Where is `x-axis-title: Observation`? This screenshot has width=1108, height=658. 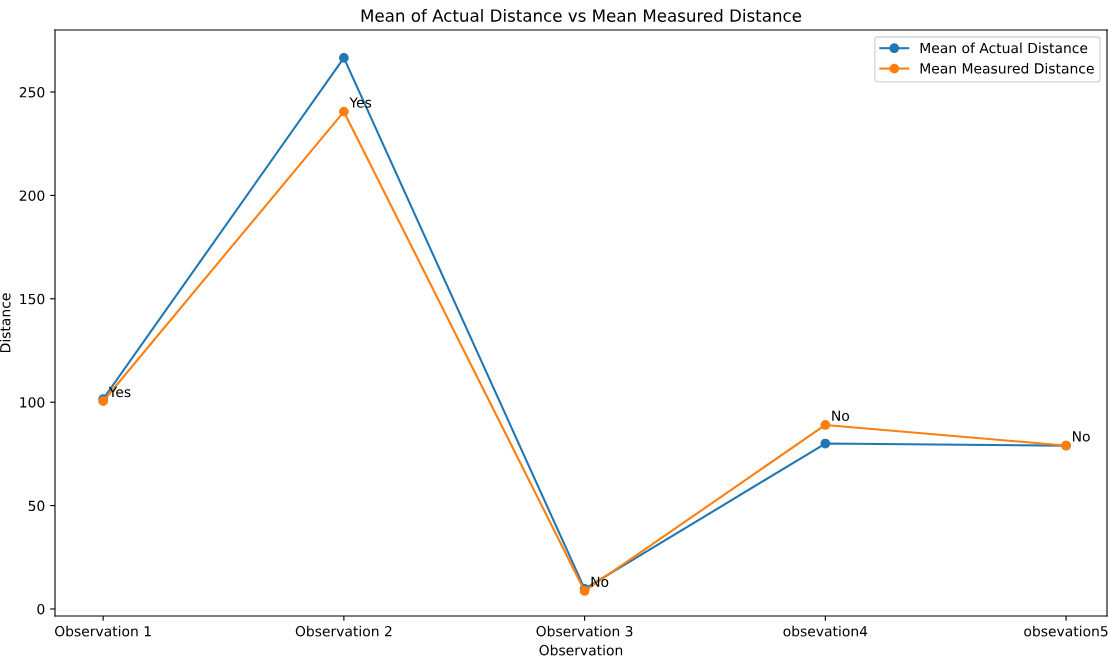
x-axis-title: Observation is located at coordinates (581, 650).